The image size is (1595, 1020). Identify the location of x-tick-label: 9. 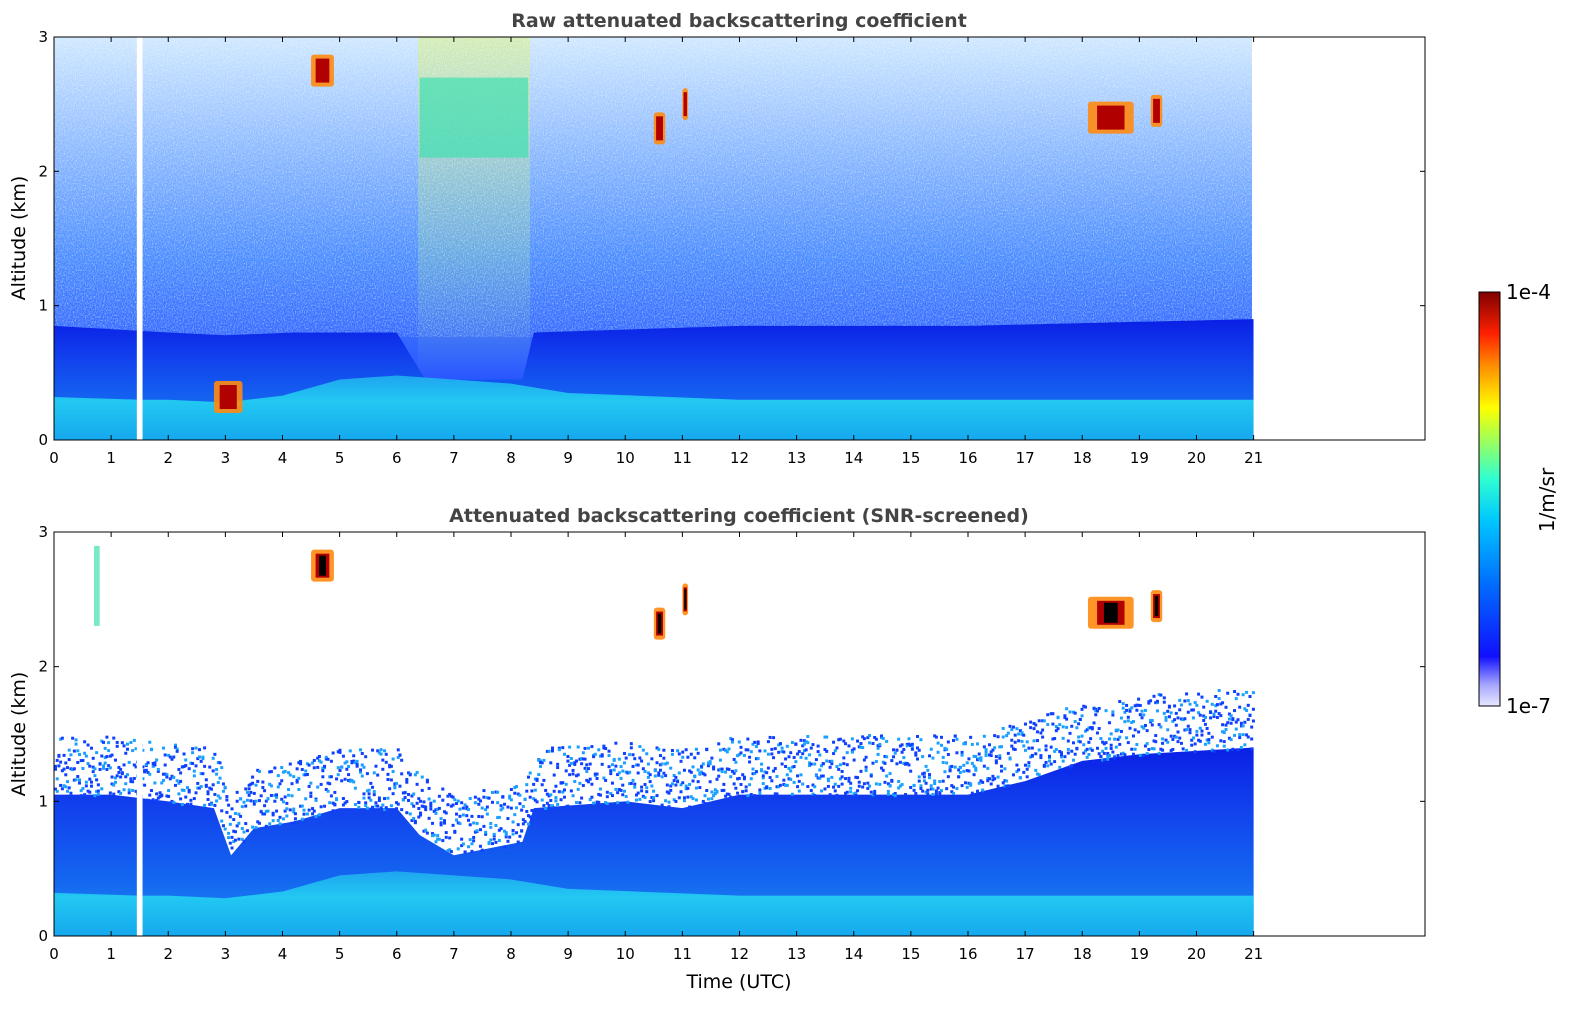
(568, 954).